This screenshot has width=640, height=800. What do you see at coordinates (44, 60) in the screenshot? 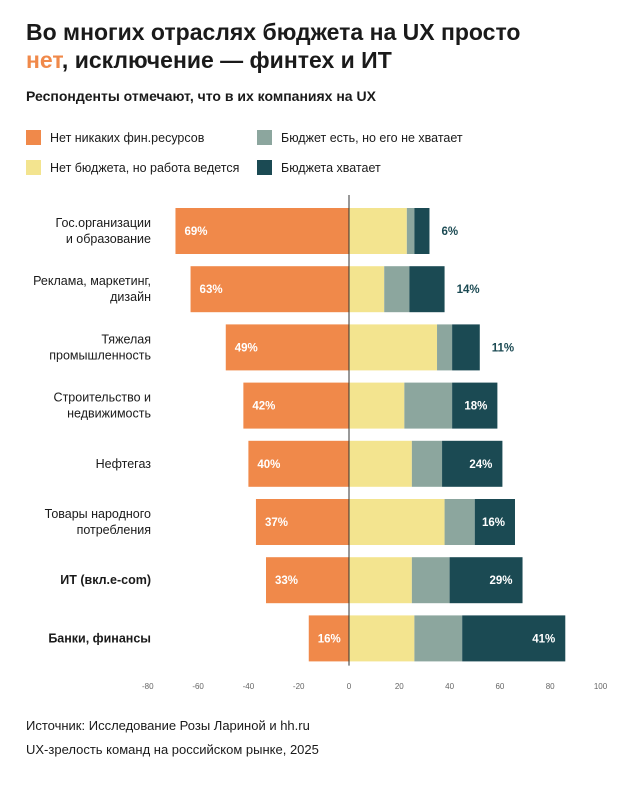
I see `title-accent: нет` at bounding box center [44, 60].